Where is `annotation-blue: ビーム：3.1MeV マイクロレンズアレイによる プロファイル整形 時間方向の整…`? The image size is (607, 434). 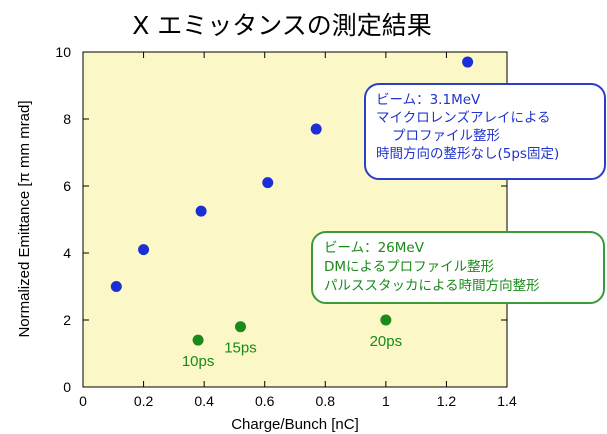
annotation-blue: ビーム：3.1MeV マイクロレンズアレイによる プロファイル整形 時間方向の整… is located at coordinates (485, 131).